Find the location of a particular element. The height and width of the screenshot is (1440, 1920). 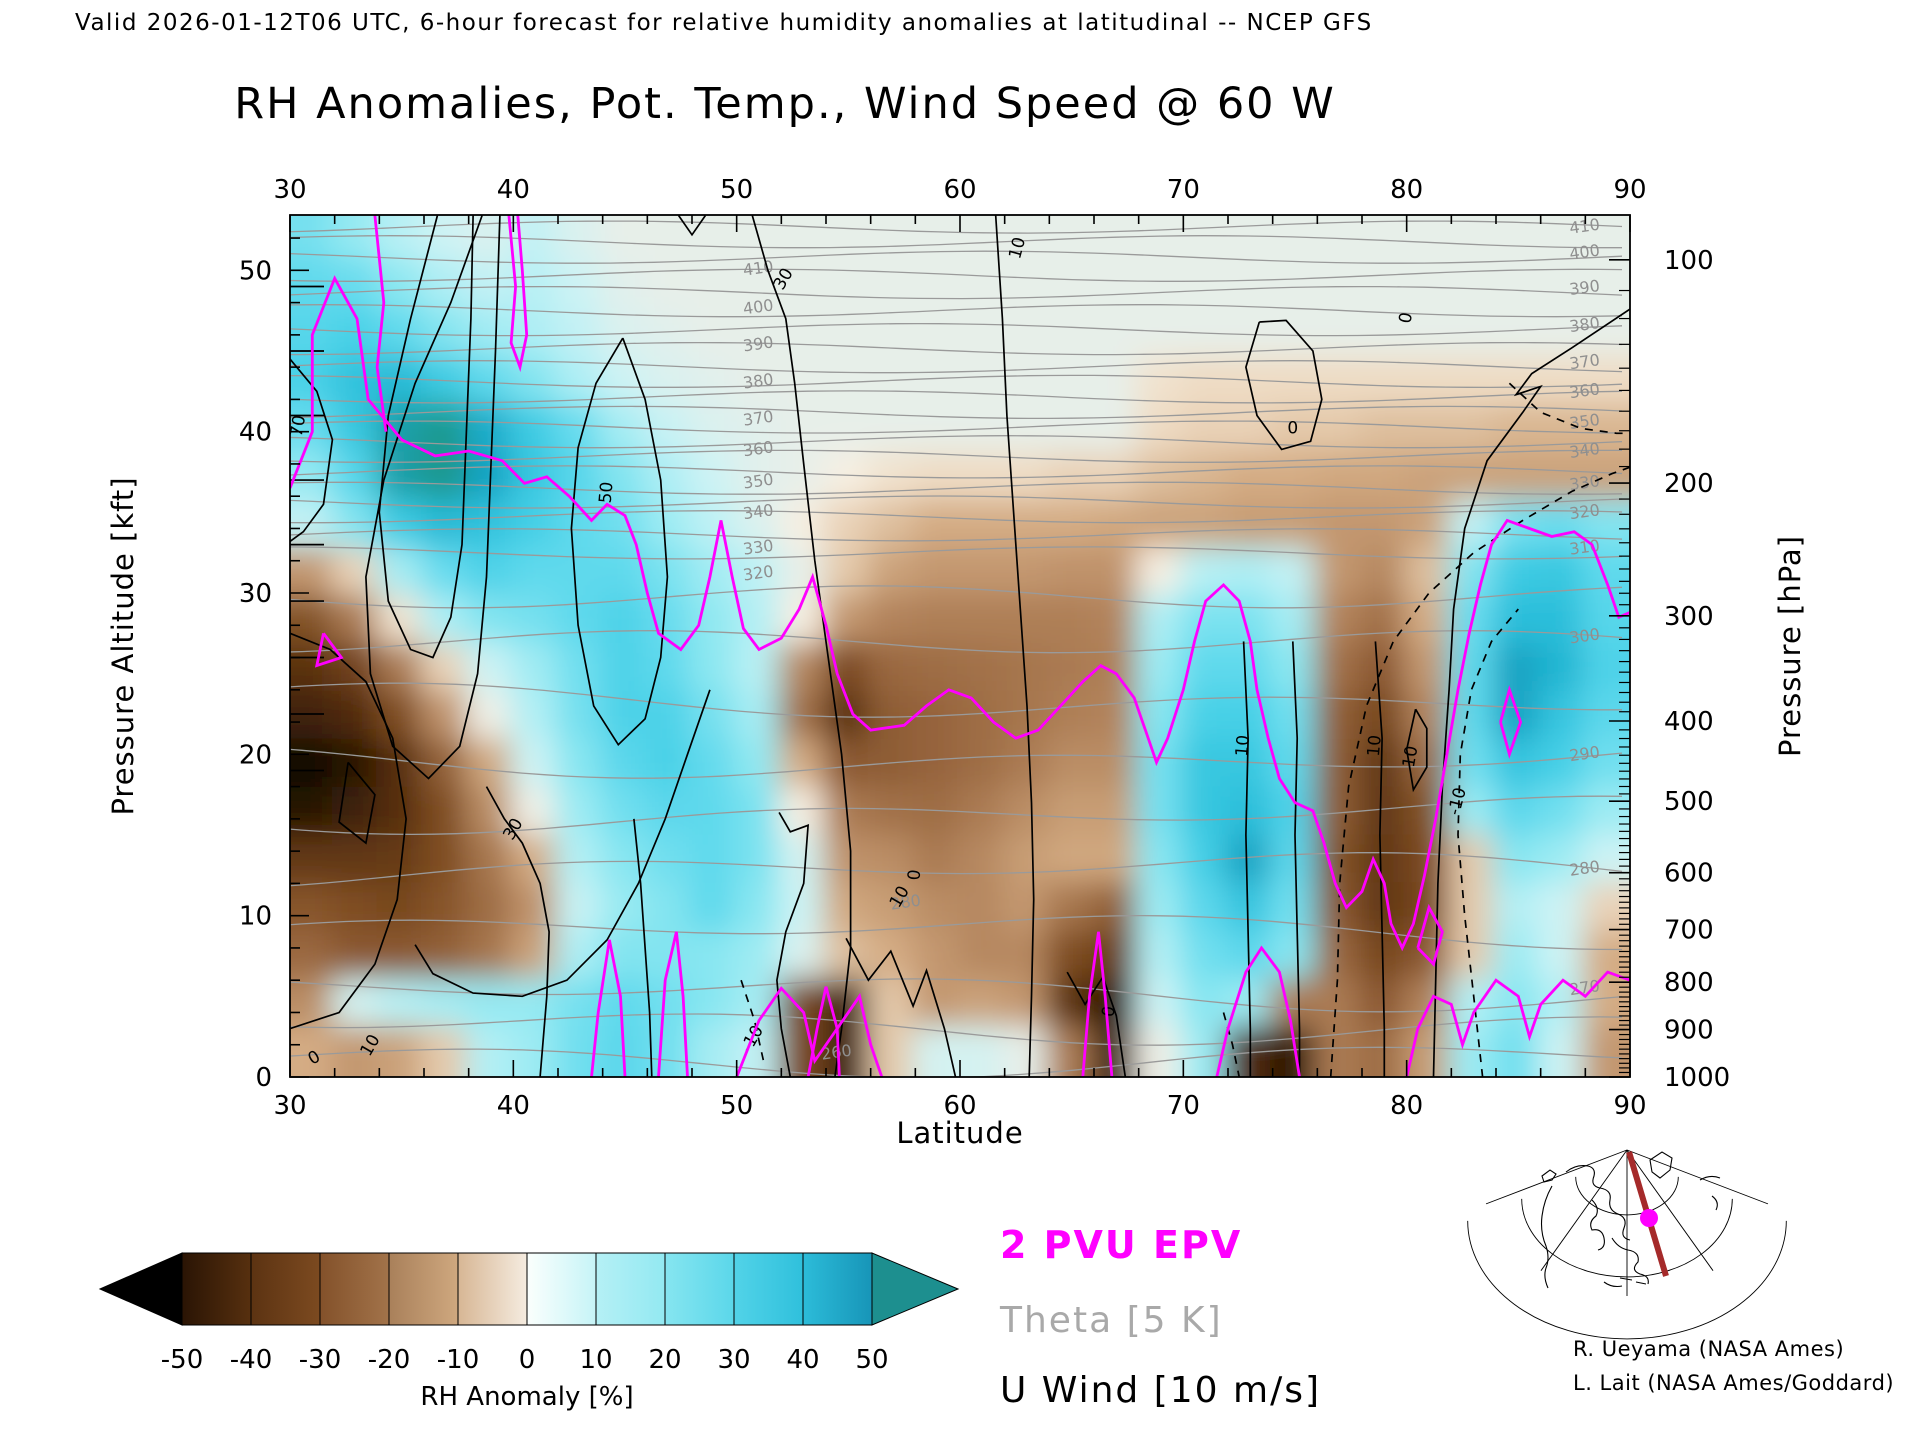

x-tick-label-top: 70 is located at coordinates (1183, 190).